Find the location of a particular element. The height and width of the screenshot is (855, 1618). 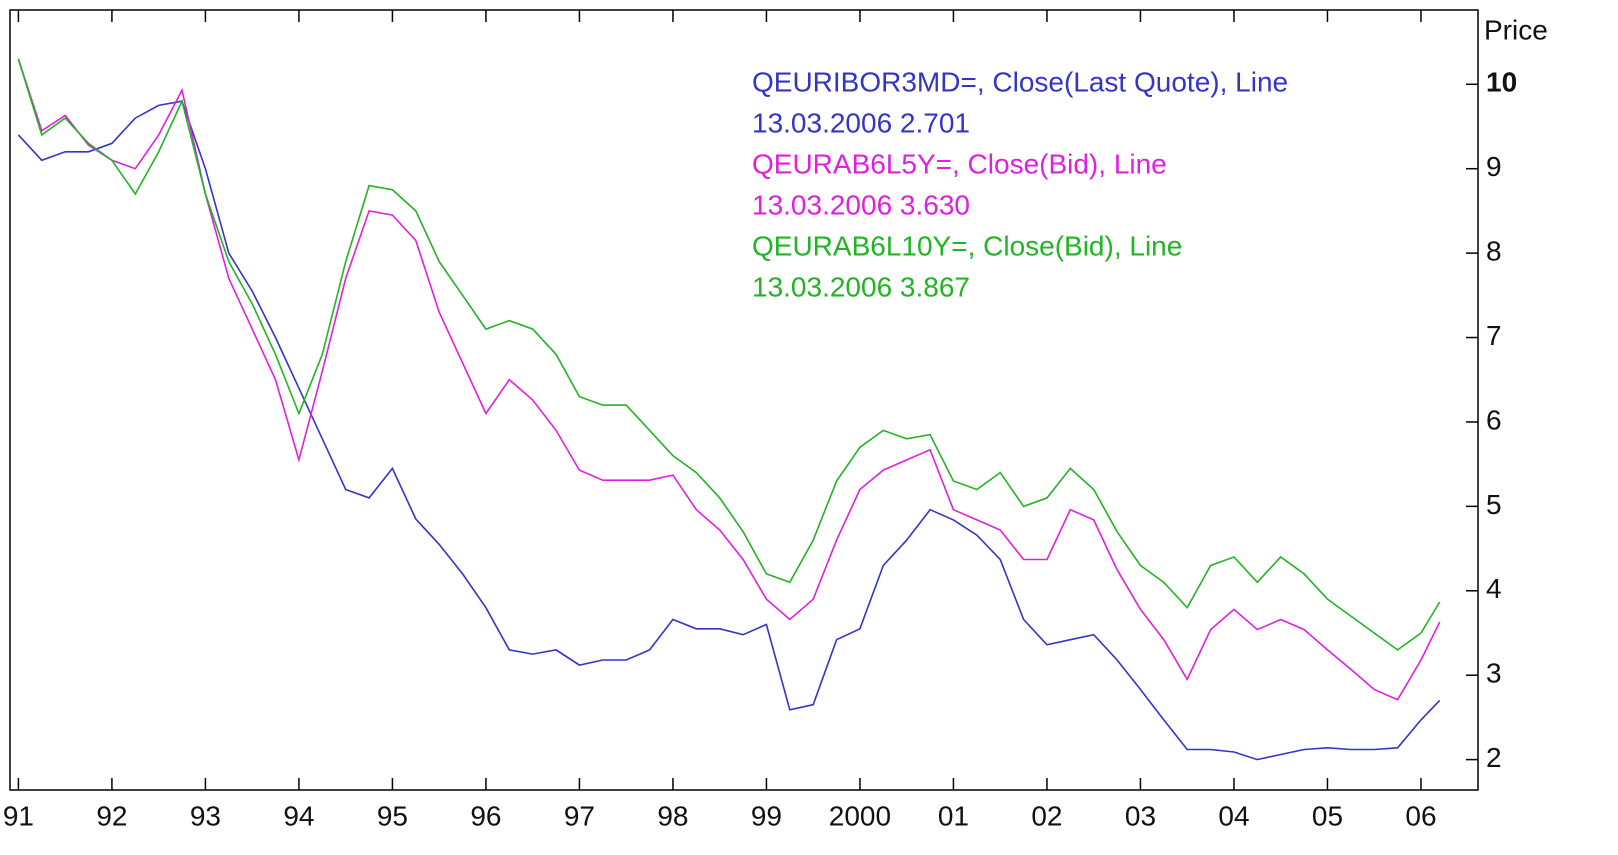

x-tick-label: 04 is located at coordinates (1233, 815).